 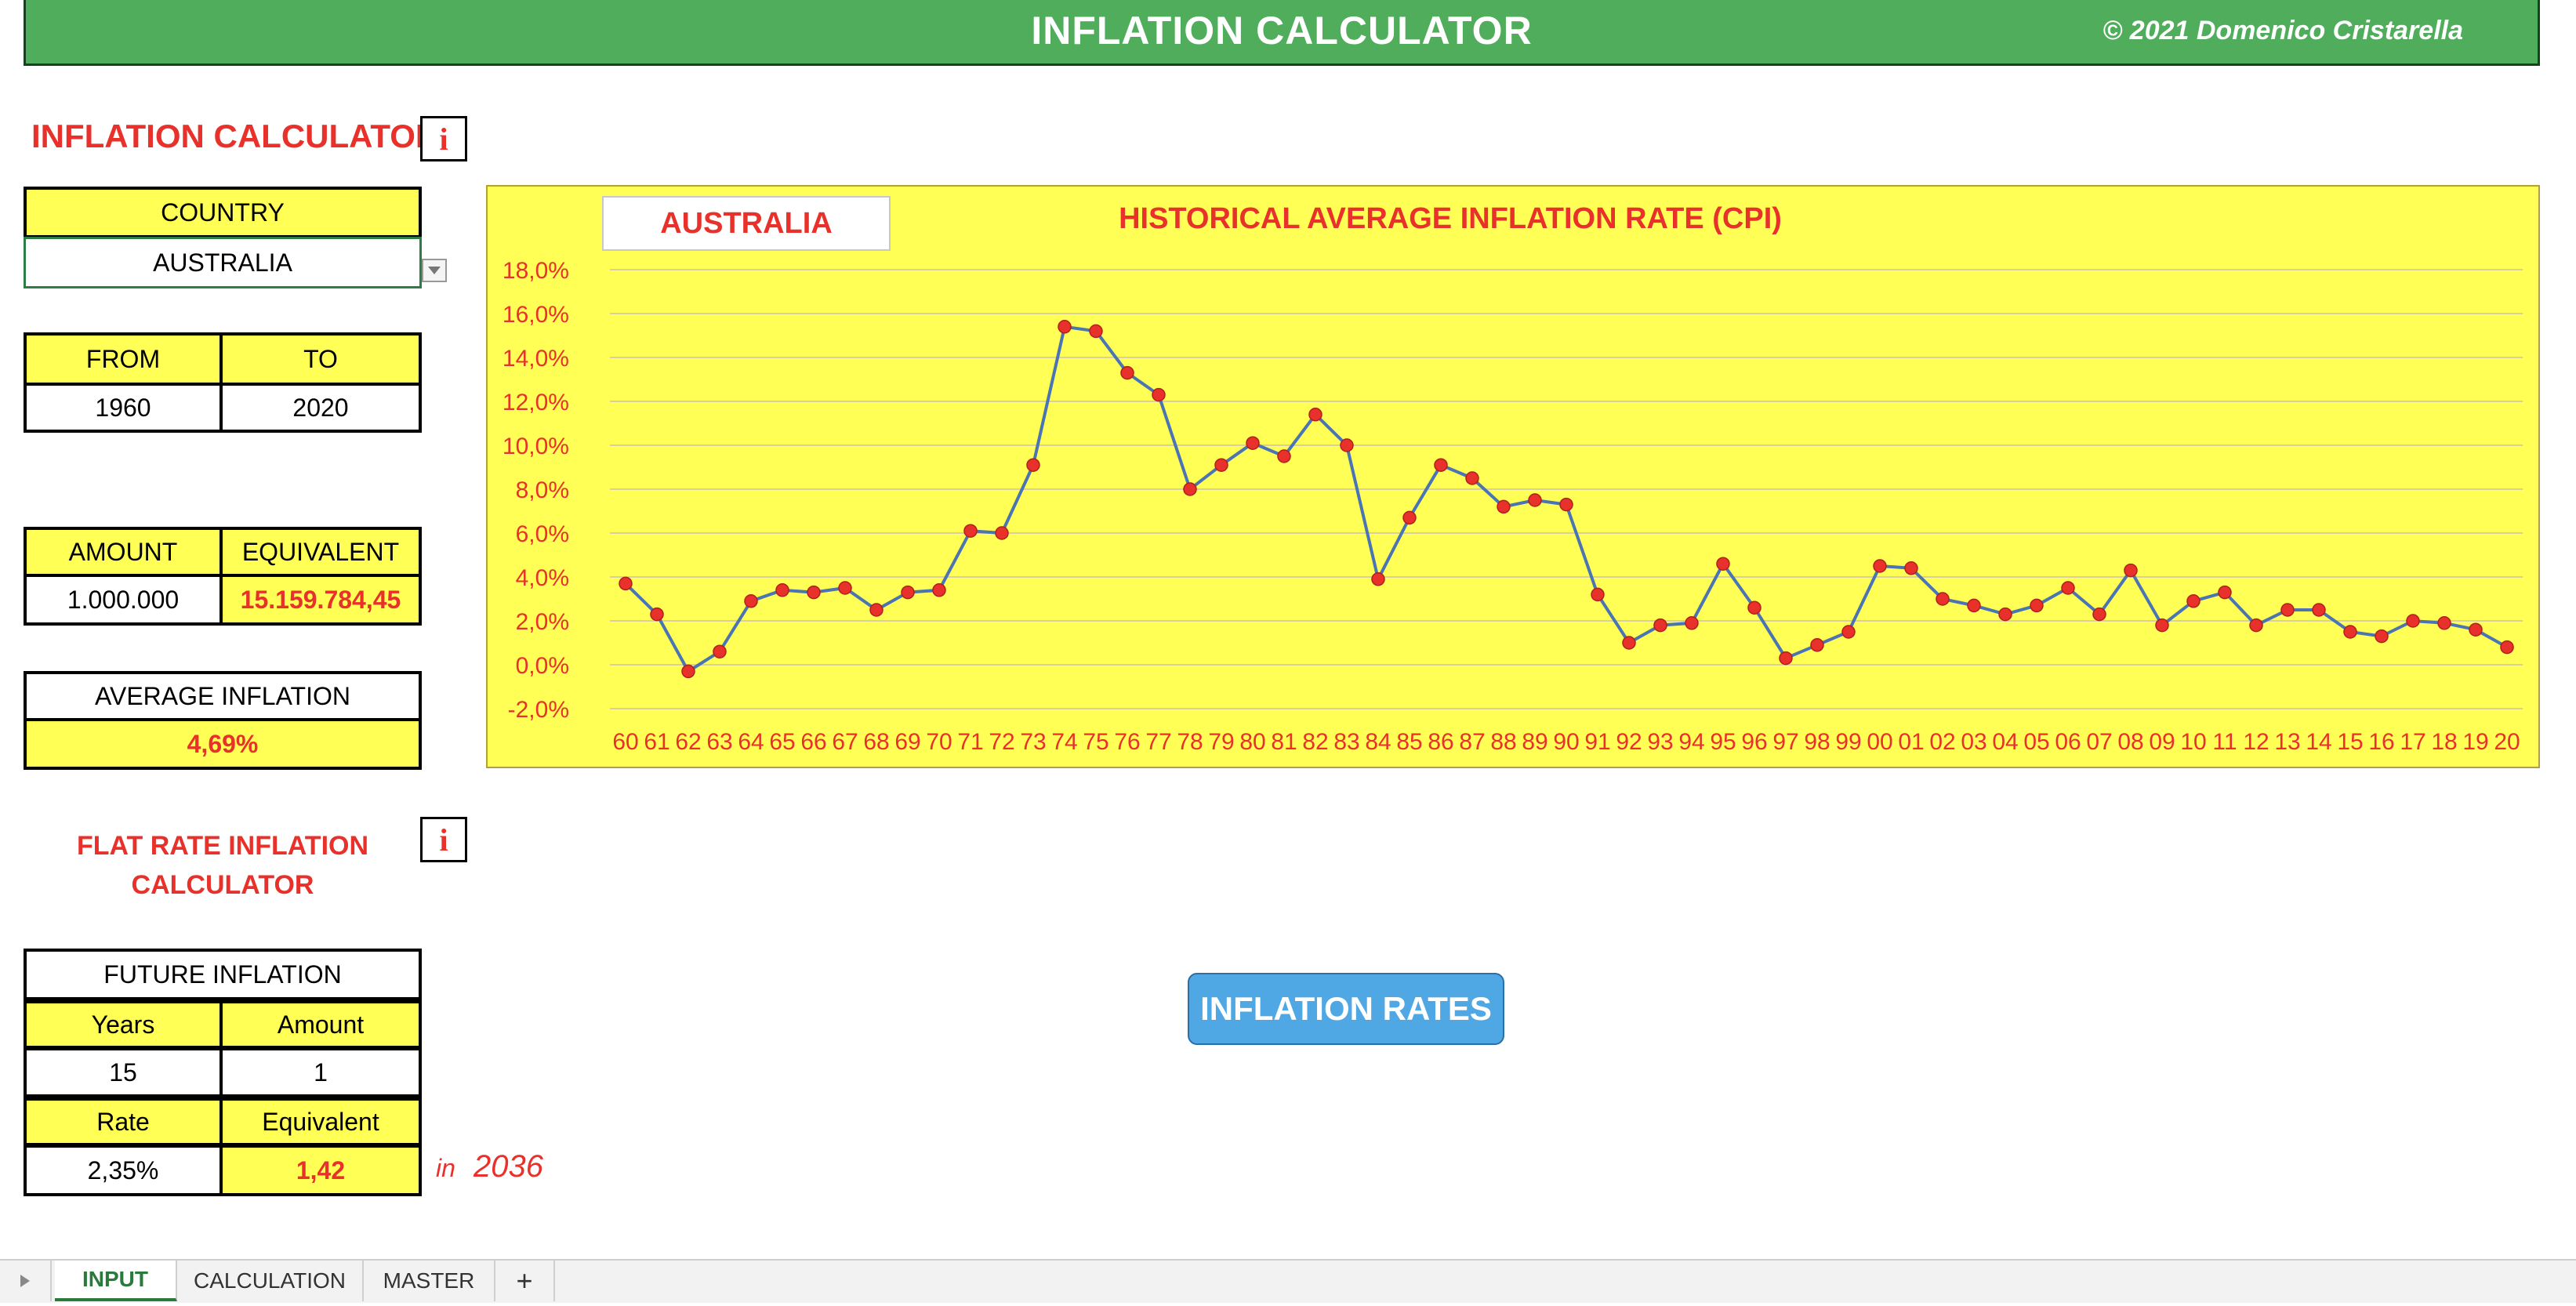 What do you see at coordinates (625, 742) in the screenshot?
I see `x-tick-label: 60` at bounding box center [625, 742].